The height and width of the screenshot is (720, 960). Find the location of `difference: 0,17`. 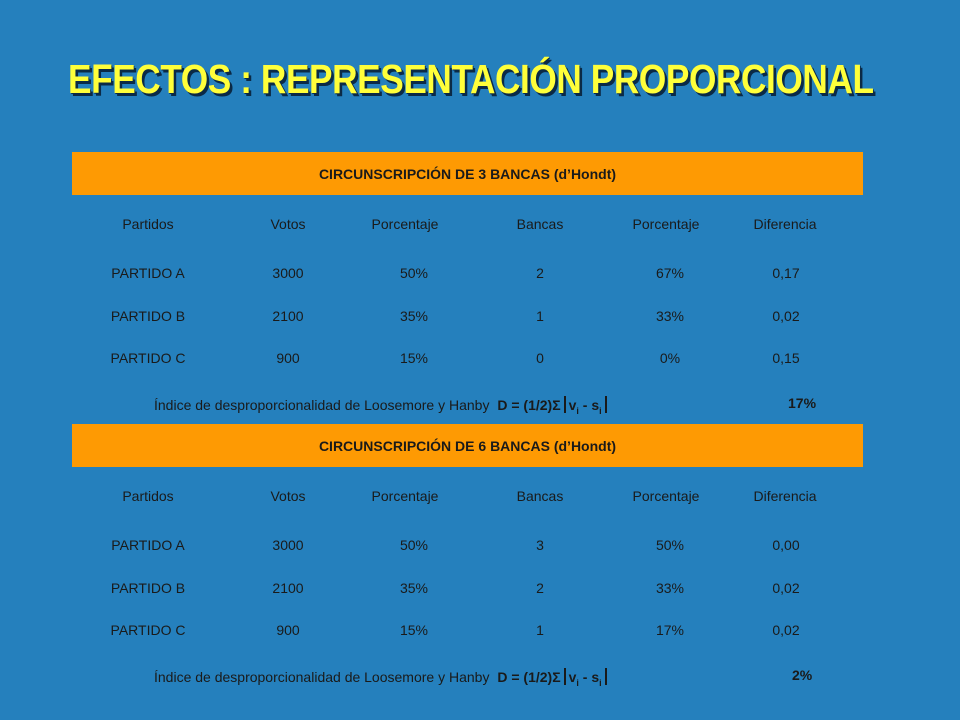

difference: 0,17 is located at coordinates (786, 273).